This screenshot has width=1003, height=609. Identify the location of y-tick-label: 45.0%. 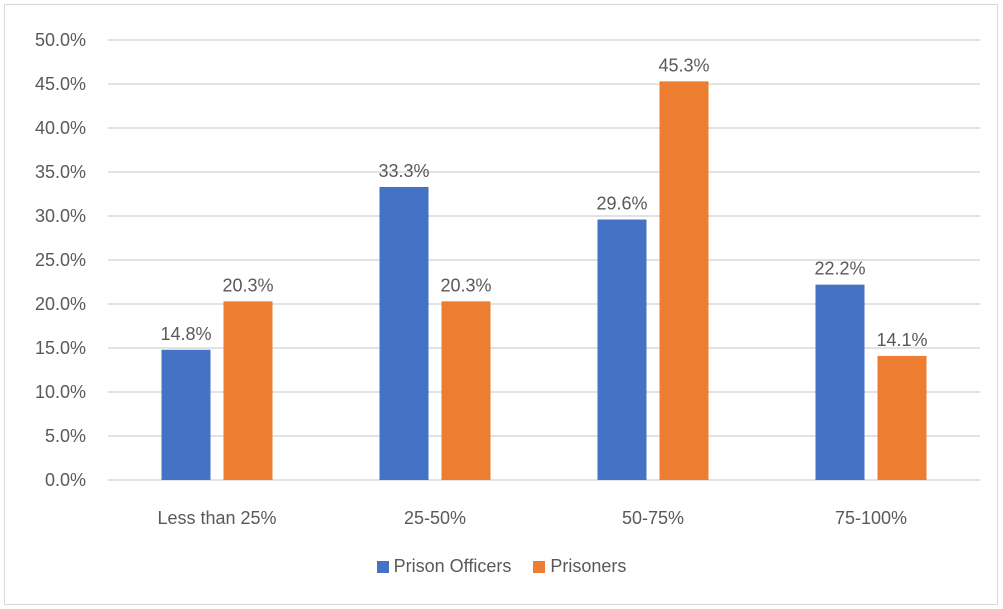
(60, 84).